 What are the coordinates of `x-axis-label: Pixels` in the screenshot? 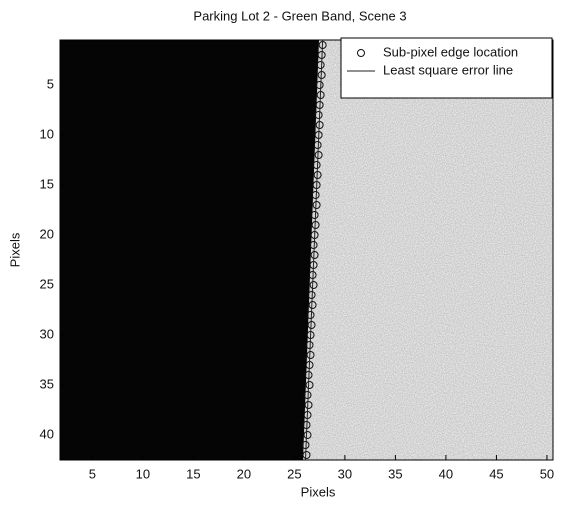 It's located at (318, 491).